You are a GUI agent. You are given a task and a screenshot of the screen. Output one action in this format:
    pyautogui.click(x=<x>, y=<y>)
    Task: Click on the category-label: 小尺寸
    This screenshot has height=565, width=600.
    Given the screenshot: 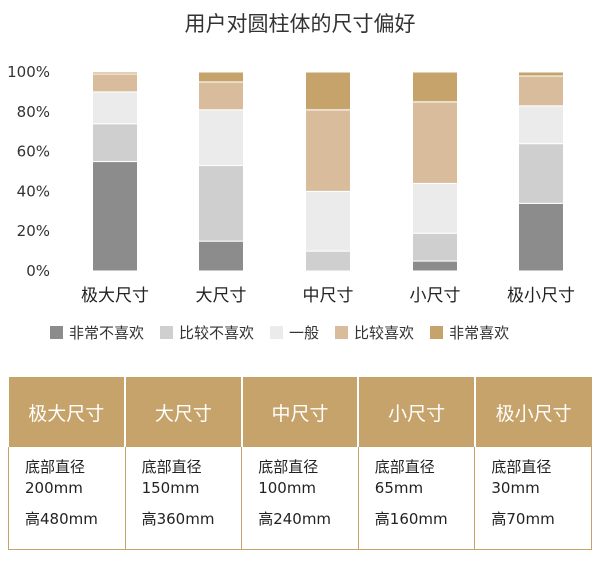 What is the action you would take?
    pyautogui.click(x=435, y=296)
    